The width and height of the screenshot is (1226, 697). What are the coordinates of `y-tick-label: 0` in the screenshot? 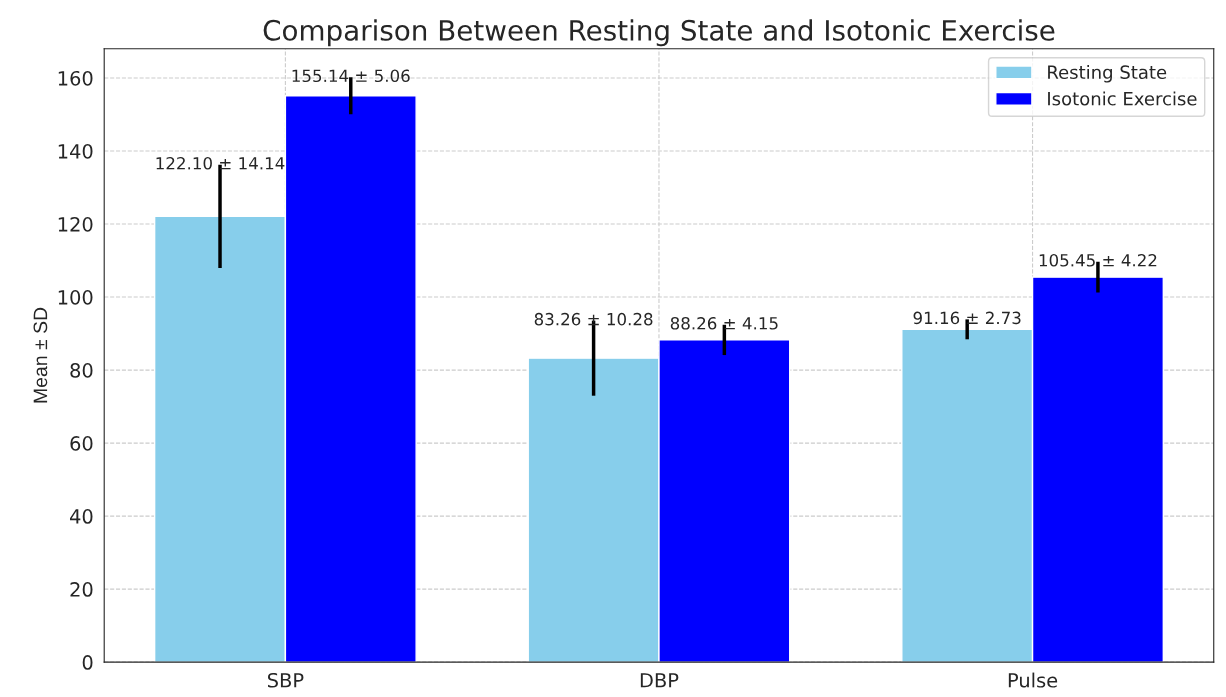 It's located at (87, 662).